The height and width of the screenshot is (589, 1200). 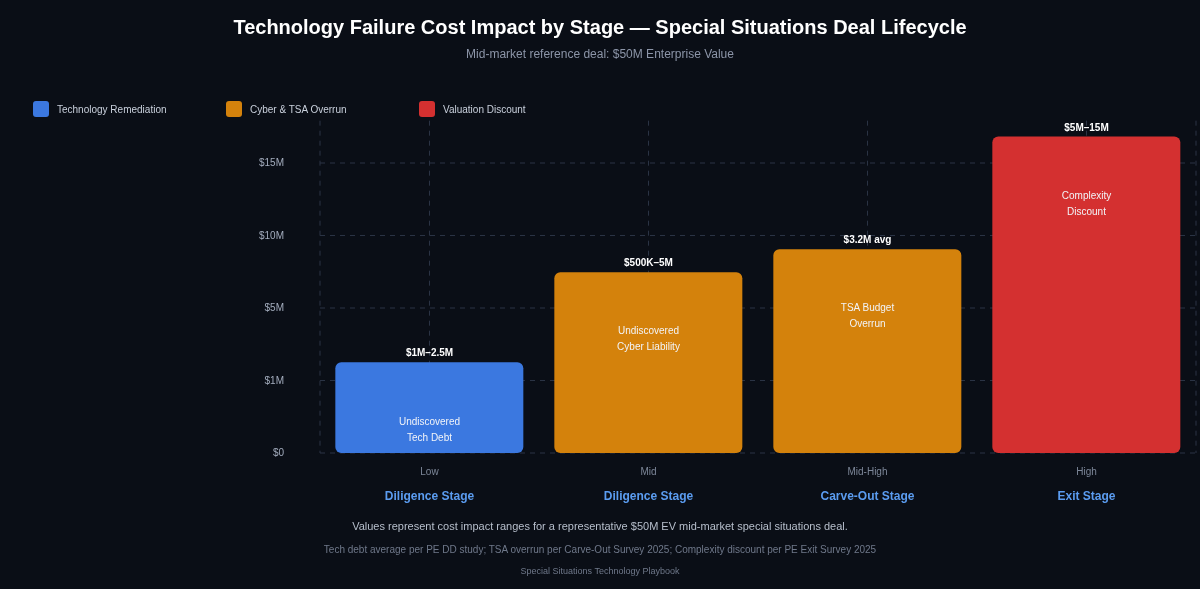 I want to click on annotation: Complexity Discount, so click(x=1086, y=203).